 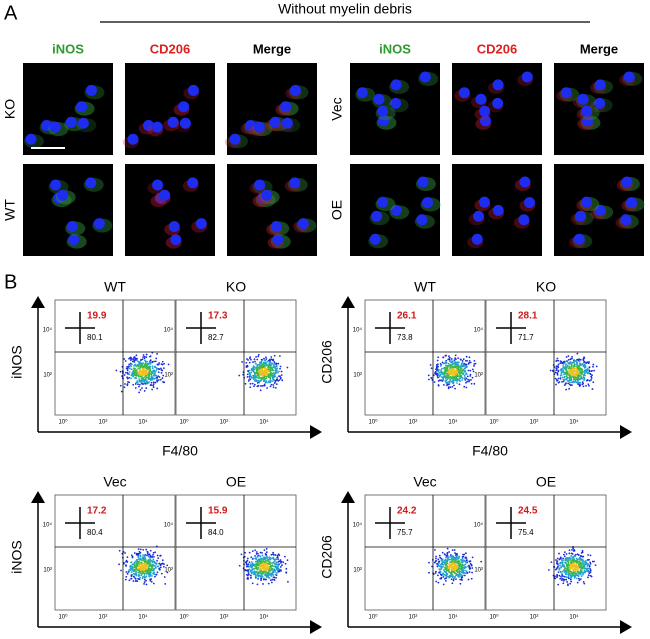 What do you see at coordinates (216, 337) in the screenshot?
I see `lower-left-percent: 82.7` at bounding box center [216, 337].